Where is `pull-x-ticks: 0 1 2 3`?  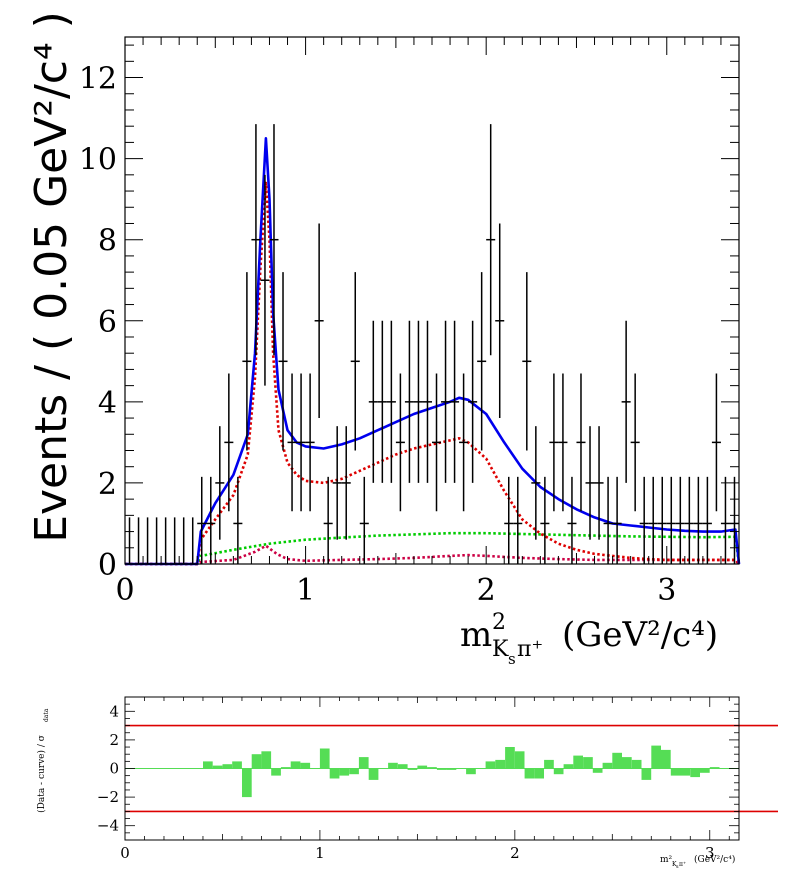
pull-x-ticks: 0 1 2 3 is located at coordinates (425, 779).